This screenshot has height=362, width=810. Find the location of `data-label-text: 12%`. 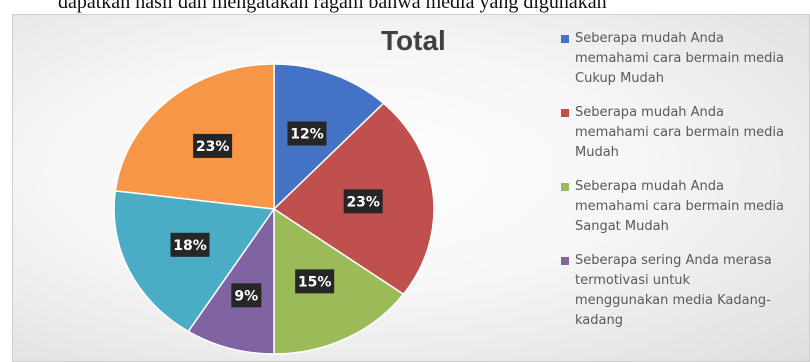

data-label-text: 12% is located at coordinates (307, 135).